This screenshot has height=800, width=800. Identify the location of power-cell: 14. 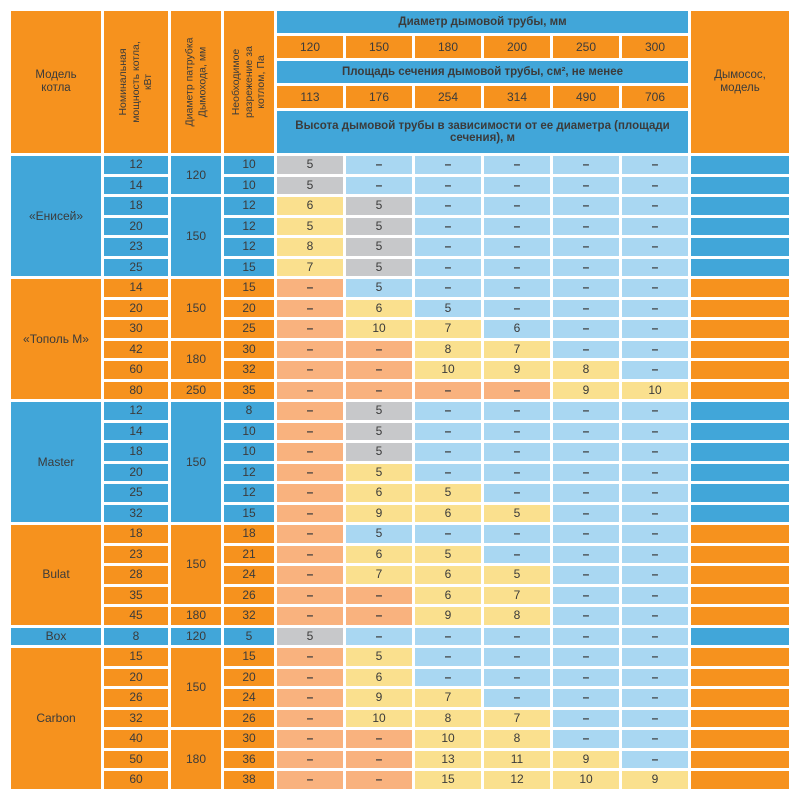
(136, 185).